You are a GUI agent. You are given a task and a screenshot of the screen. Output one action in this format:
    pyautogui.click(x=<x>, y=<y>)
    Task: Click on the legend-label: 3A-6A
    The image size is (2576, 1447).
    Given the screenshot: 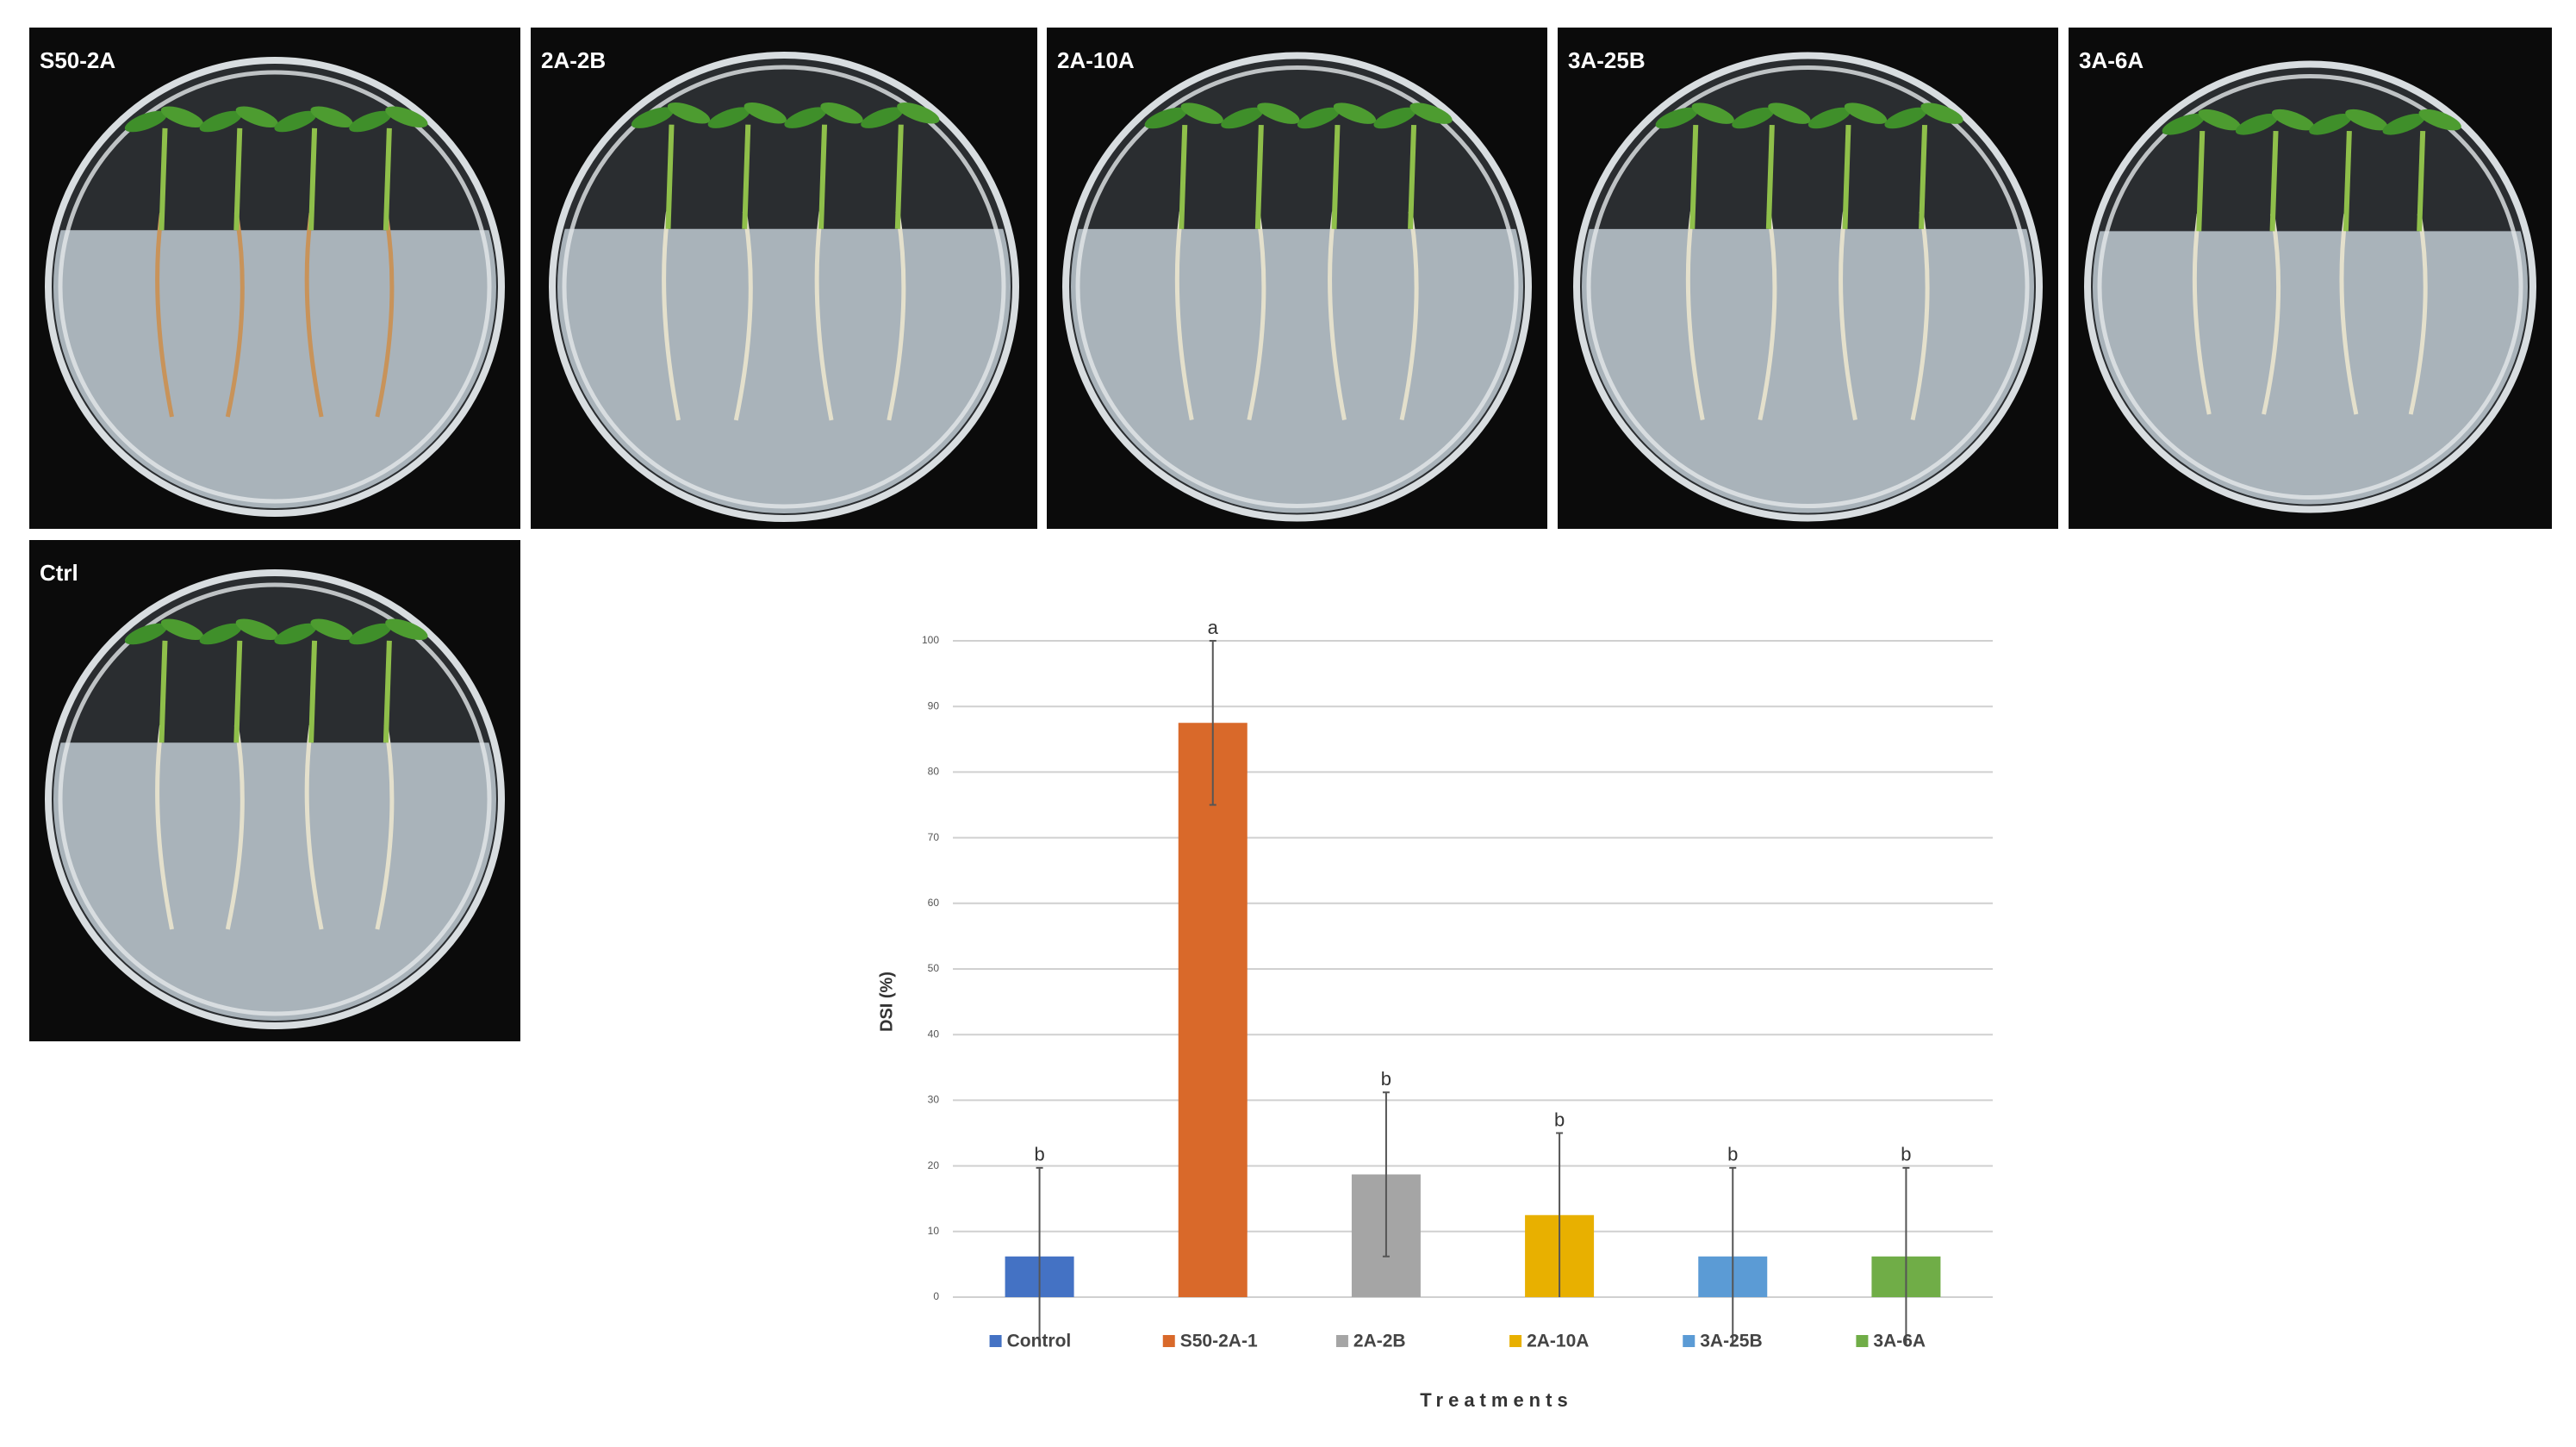 What is the action you would take?
    pyautogui.click(x=1900, y=1341)
    